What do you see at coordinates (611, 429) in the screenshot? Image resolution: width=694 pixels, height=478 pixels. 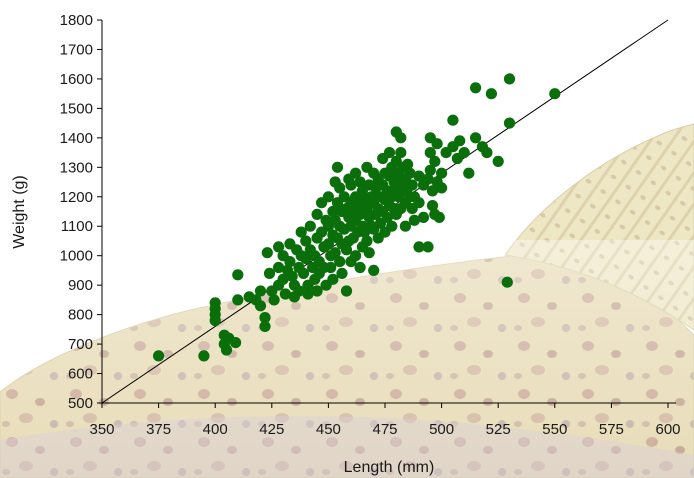 I see `x-tick-label: 575` at bounding box center [611, 429].